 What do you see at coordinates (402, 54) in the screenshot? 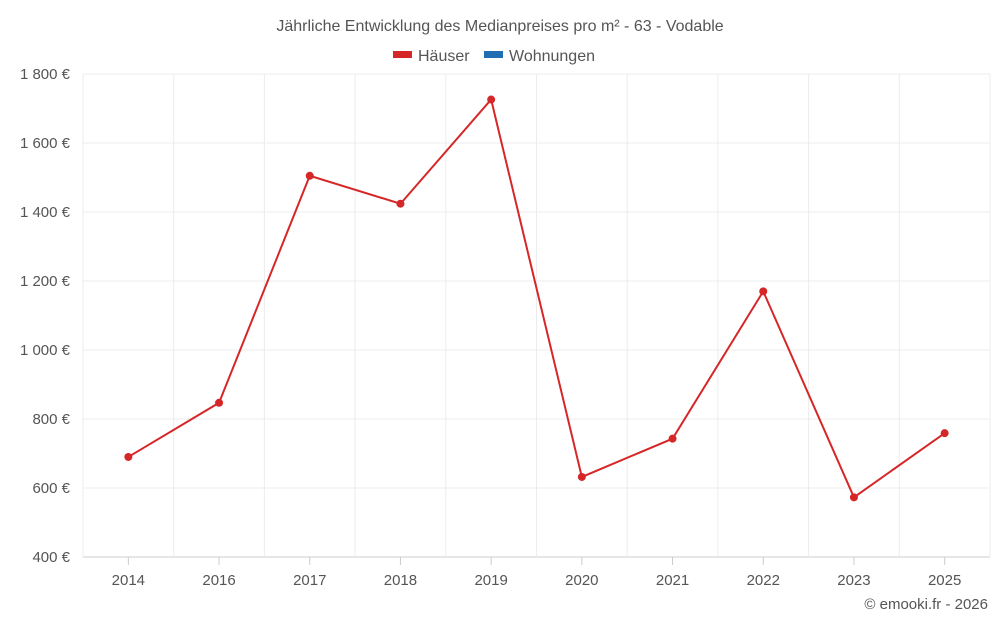
I see `legend-swatch-haeuser` at bounding box center [402, 54].